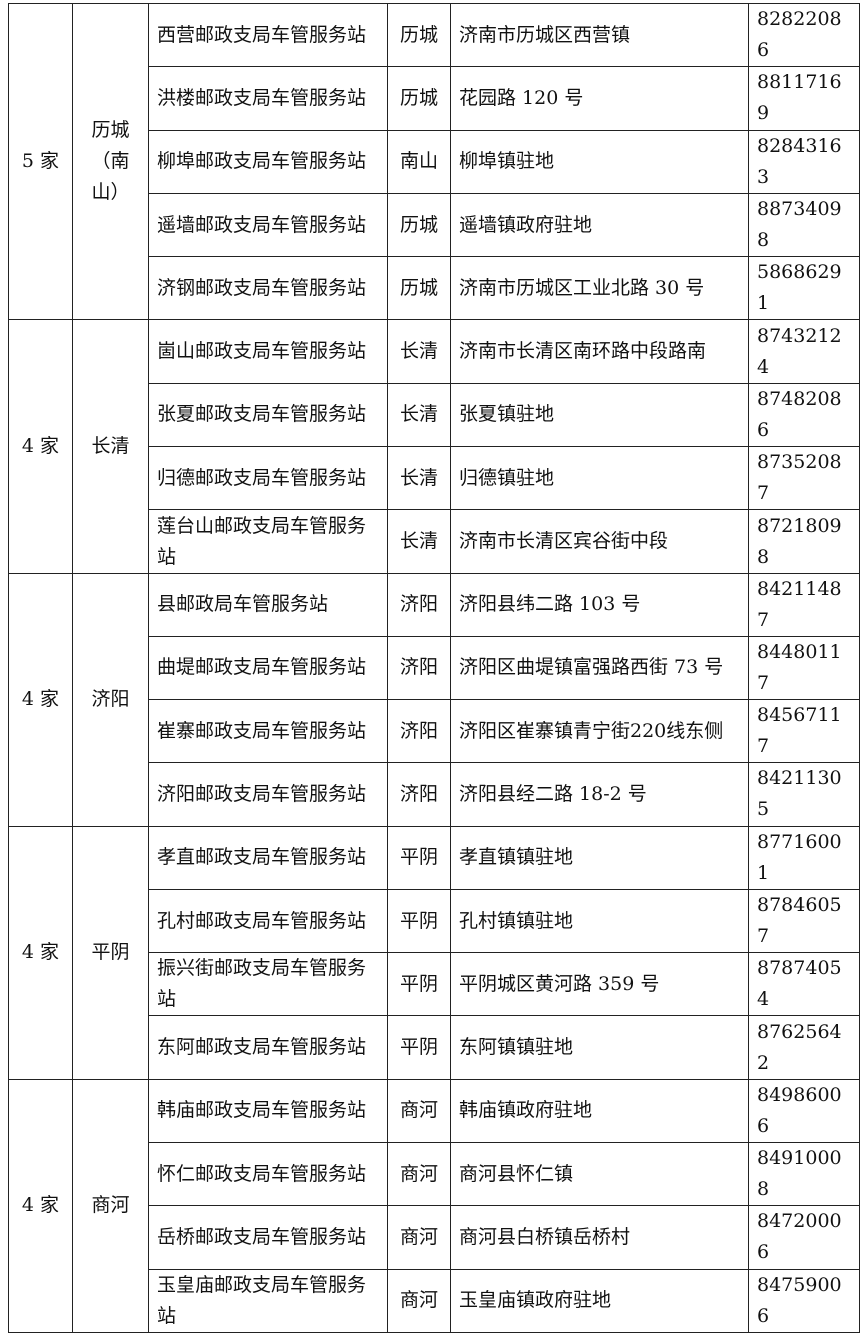 The height and width of the screenshot is (1333, 867). What do you see at coordinates (599, 604) in the screenshot?
I see `address-cell: 济阳县纬二路 103 号` at bounding box center [599, 604].